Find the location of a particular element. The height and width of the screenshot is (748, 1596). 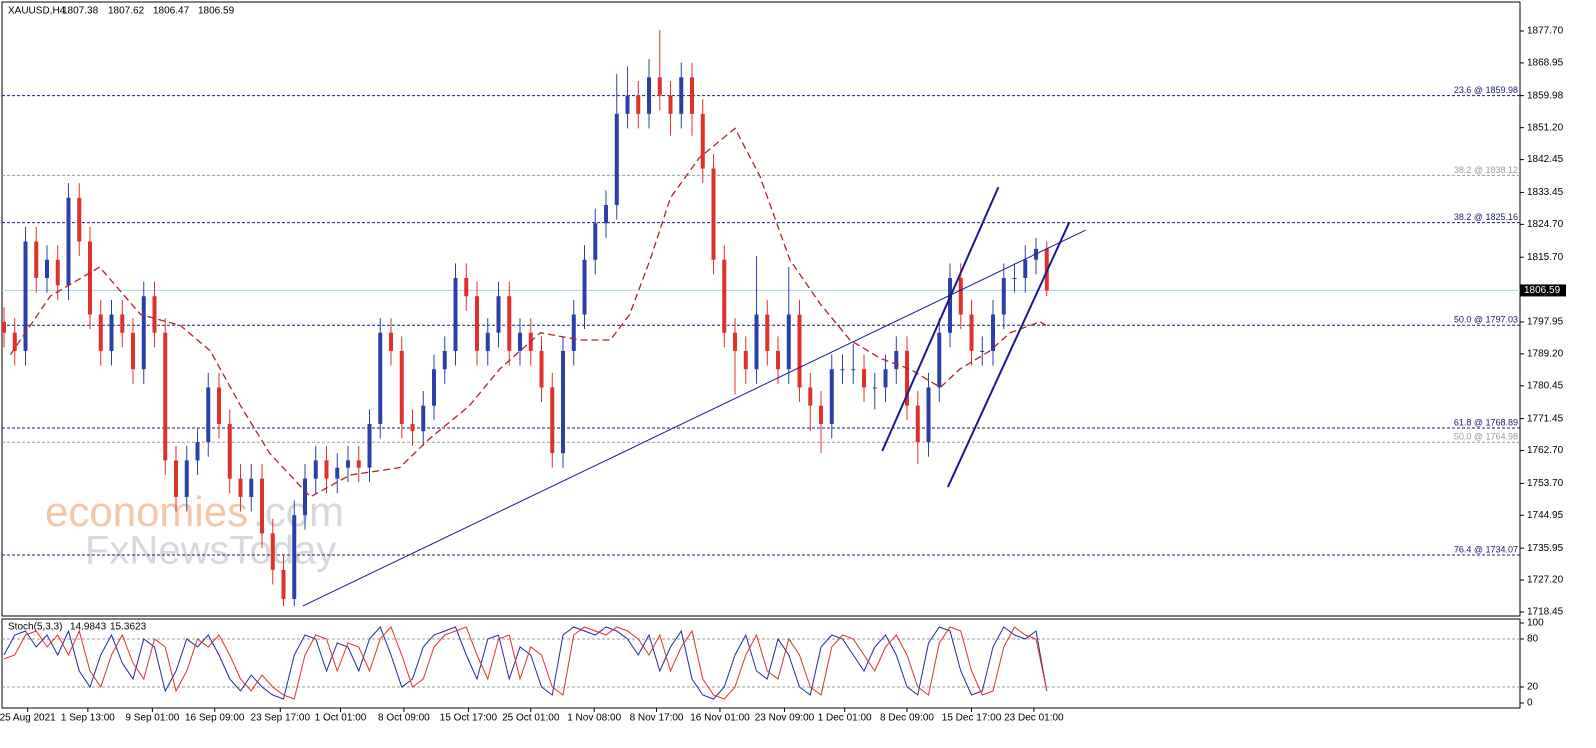

x-tick-label: 1 Oct 01:00 is located at coordinates (341, 718).